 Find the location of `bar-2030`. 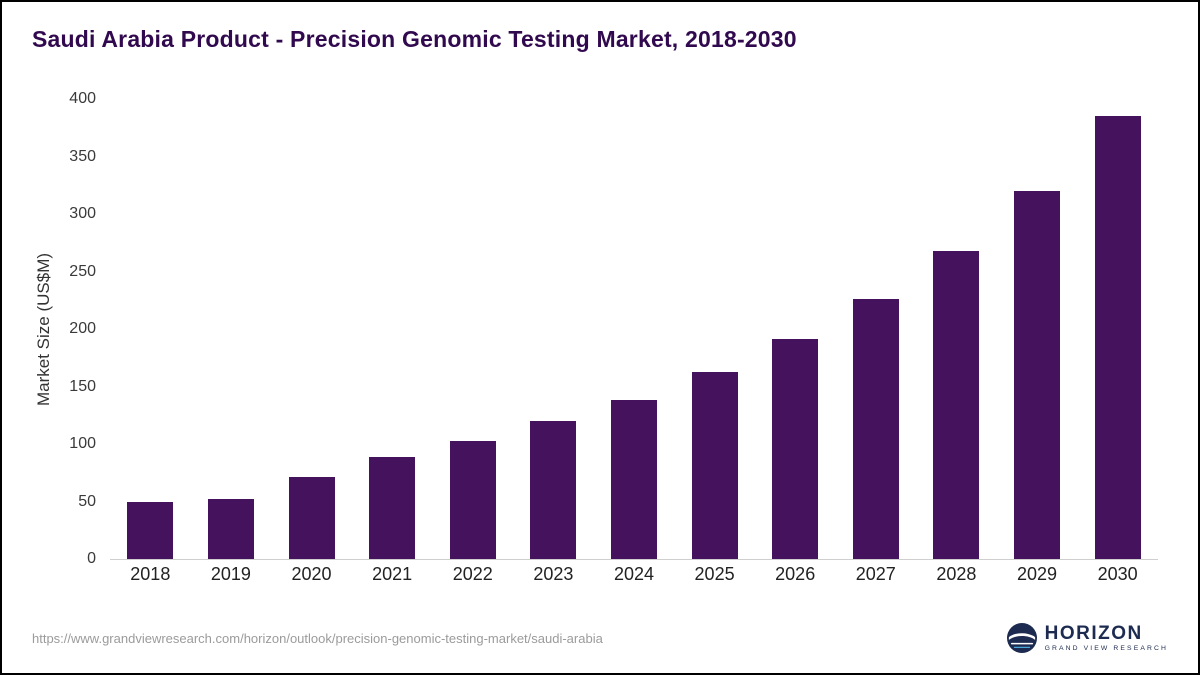

bar-2030 is located at coordinates (1117, 337).